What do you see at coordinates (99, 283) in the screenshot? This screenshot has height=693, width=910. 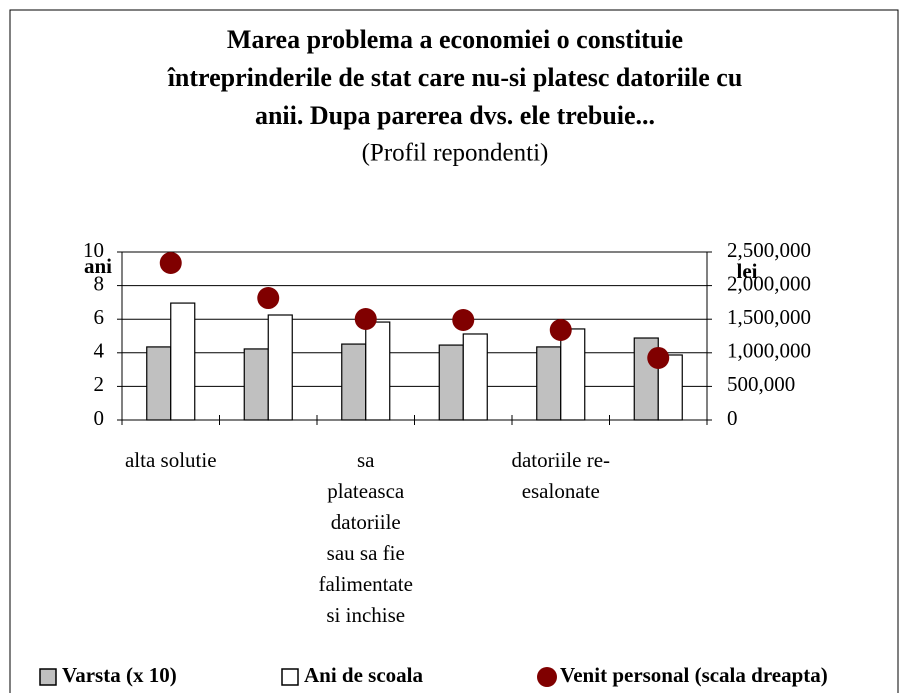 I see `y-tick-label: 8` at bounding box center [99, 283].